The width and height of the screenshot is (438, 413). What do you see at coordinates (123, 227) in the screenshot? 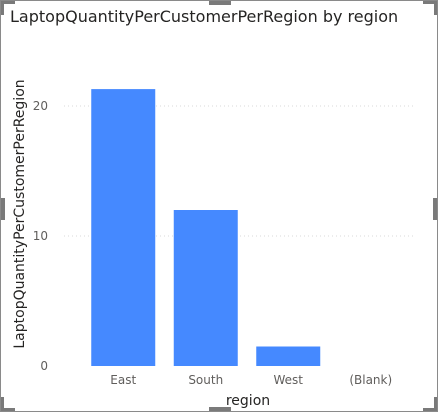
I see `bar-east` at bounding box center [123, 227].